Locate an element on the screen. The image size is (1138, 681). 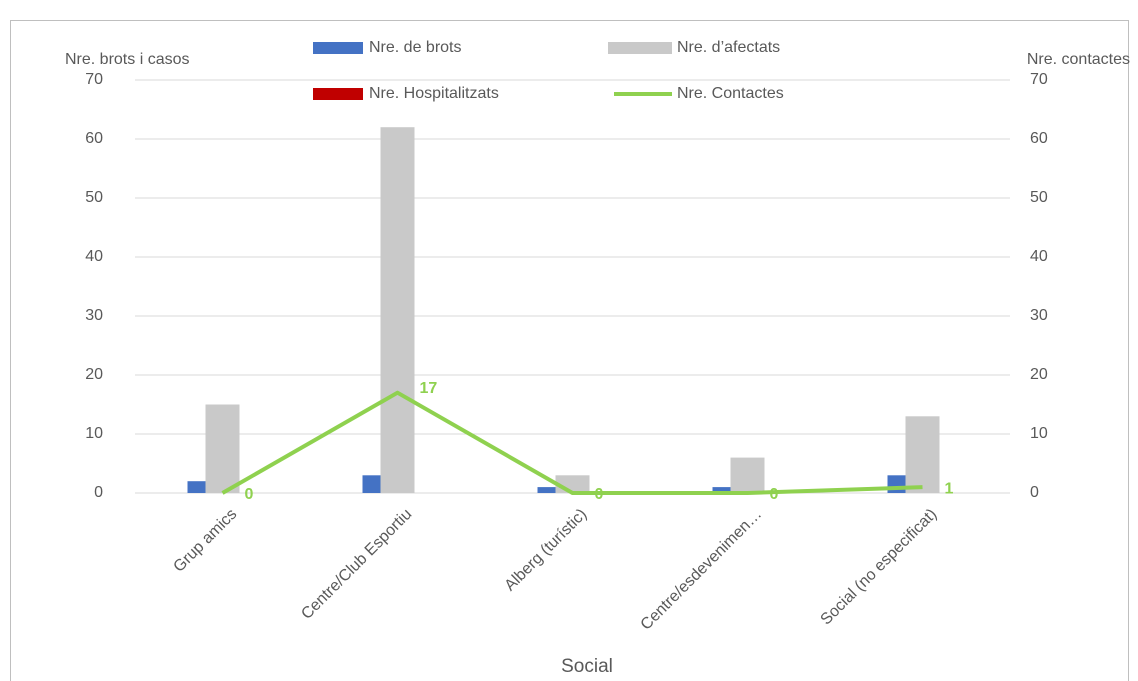
y2-tick-label: 60 is located at coordinates (1039, 138).